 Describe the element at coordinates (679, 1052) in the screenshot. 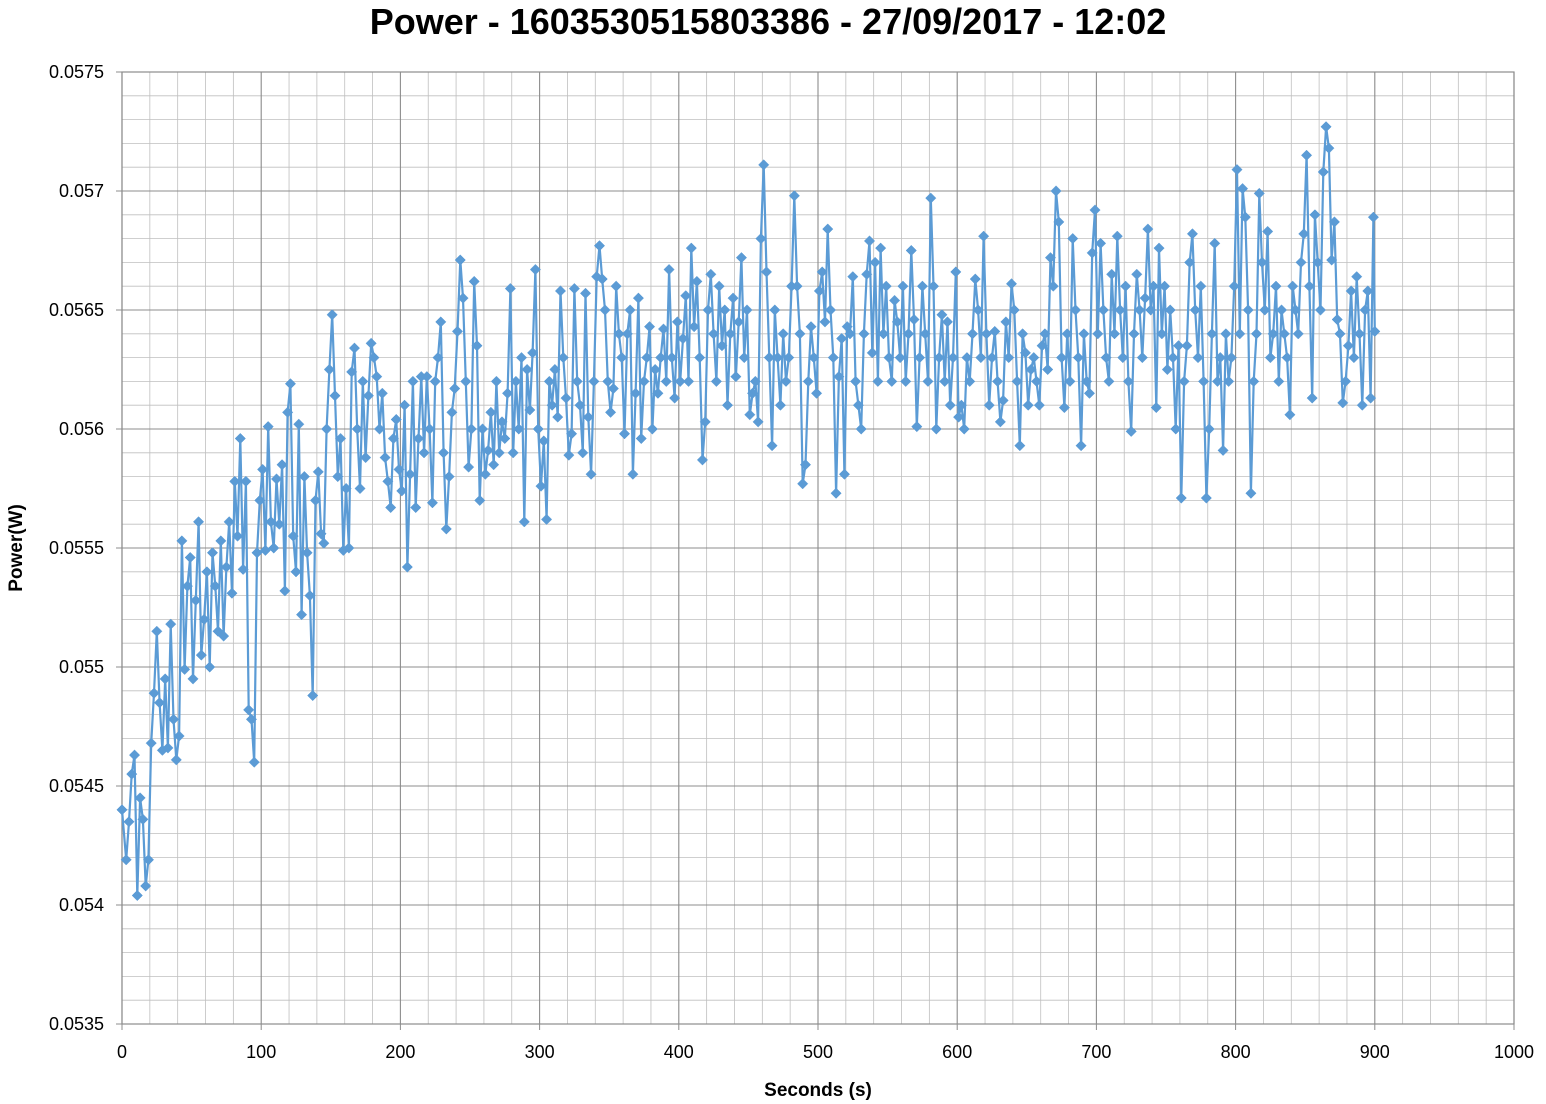

I see `x-tick-label: 400` at that location.